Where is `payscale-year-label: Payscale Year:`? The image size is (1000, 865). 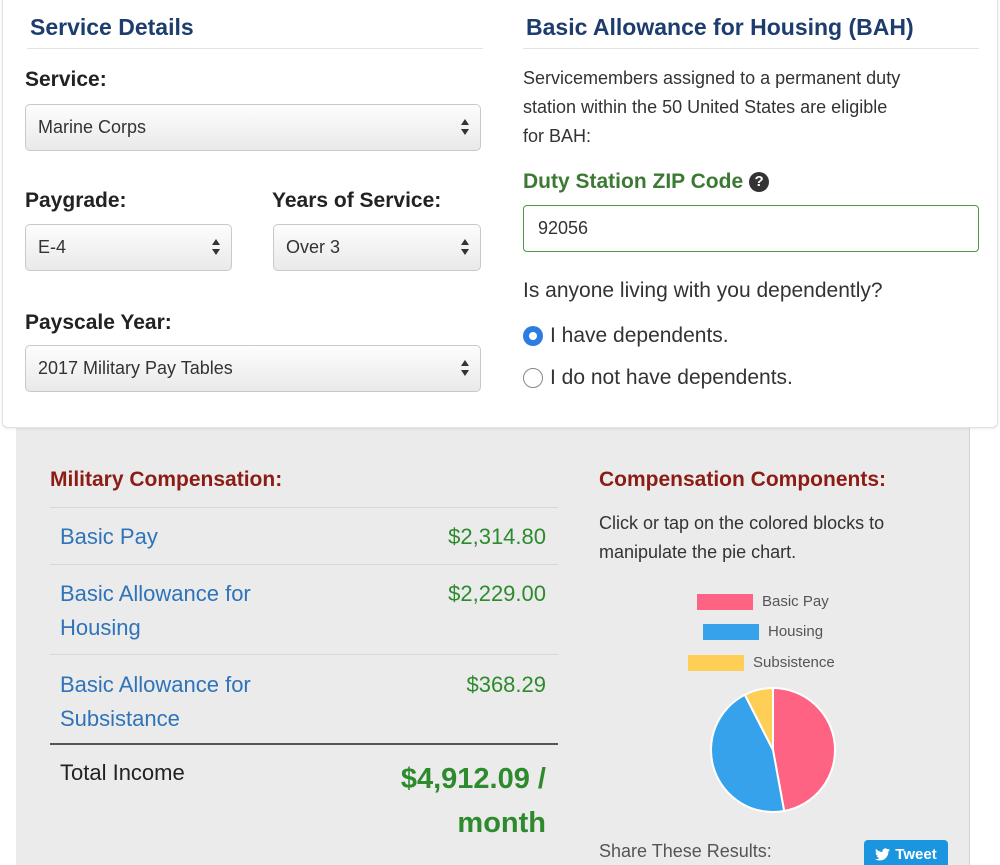
payscale-year-label: Payscale Year: is located at coordinates (98, 322).